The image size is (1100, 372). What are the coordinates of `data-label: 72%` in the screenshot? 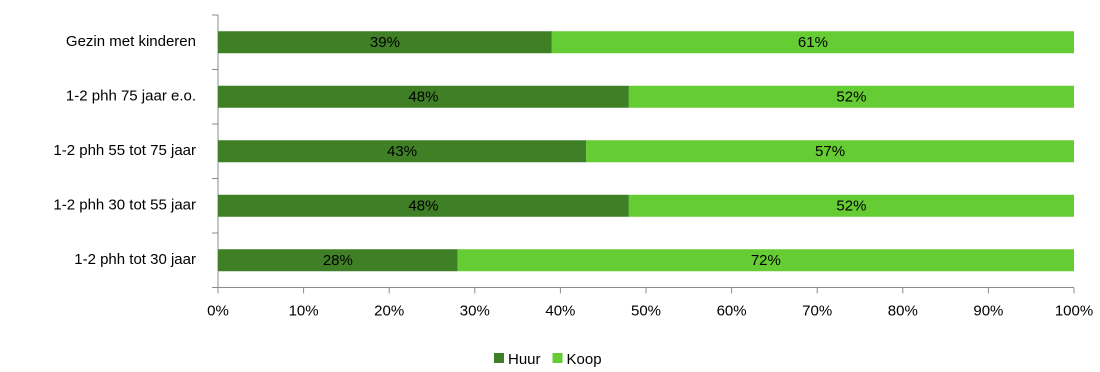 It's located at (766, 260).